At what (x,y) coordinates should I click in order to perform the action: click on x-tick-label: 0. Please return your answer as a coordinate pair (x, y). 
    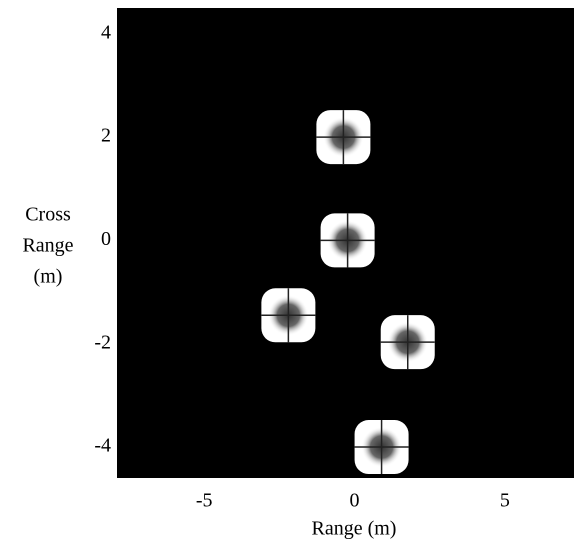
    Looking at the image, I should click on (355, 501).